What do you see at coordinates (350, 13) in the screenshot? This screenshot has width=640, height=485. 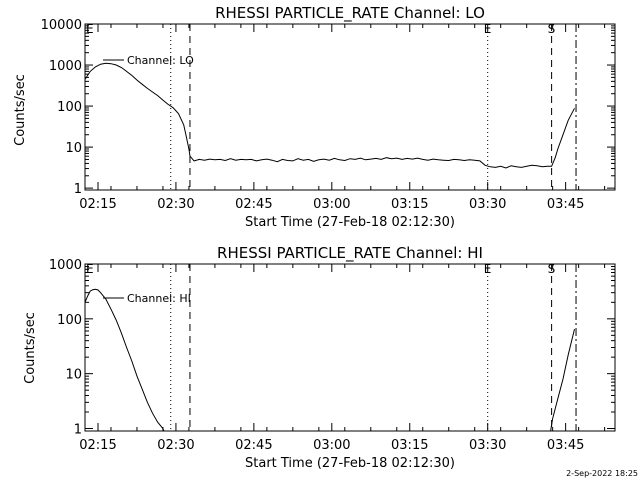 I see `chart-title: RHESSI PARTICLE_RATE Channel: LO` at bounding box center [350, 13].